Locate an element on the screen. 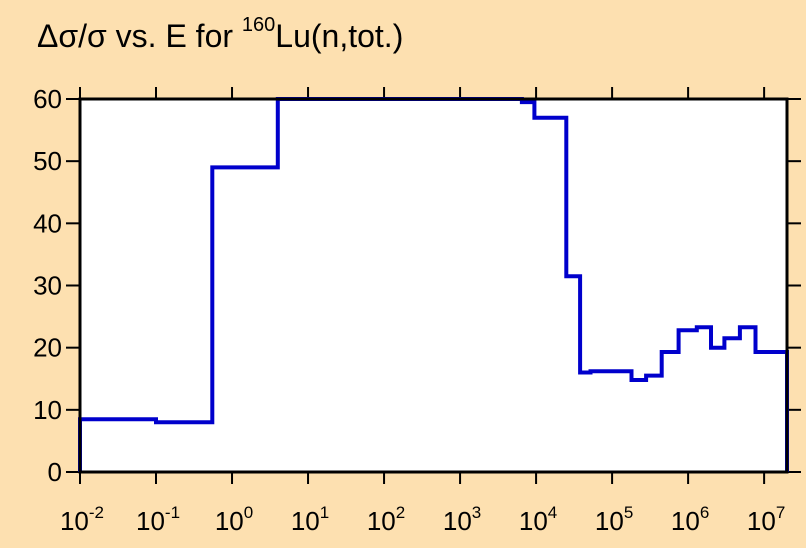 The width and height of the screenshot is (806, 548). x-tick-label: 10⁷ is located at coordinates (766, 519).